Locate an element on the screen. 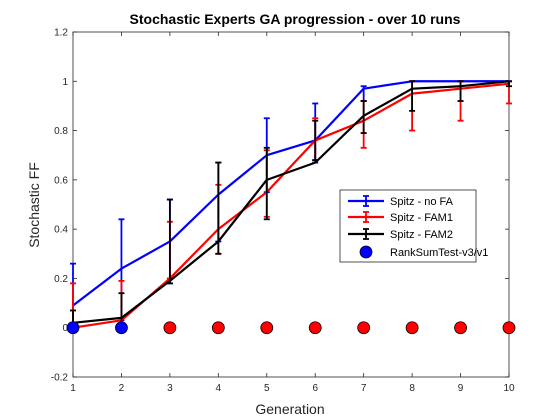 This screenshot has height=420, width=560. y-tick-label: 0.4 is located at coordinates (61, 230).